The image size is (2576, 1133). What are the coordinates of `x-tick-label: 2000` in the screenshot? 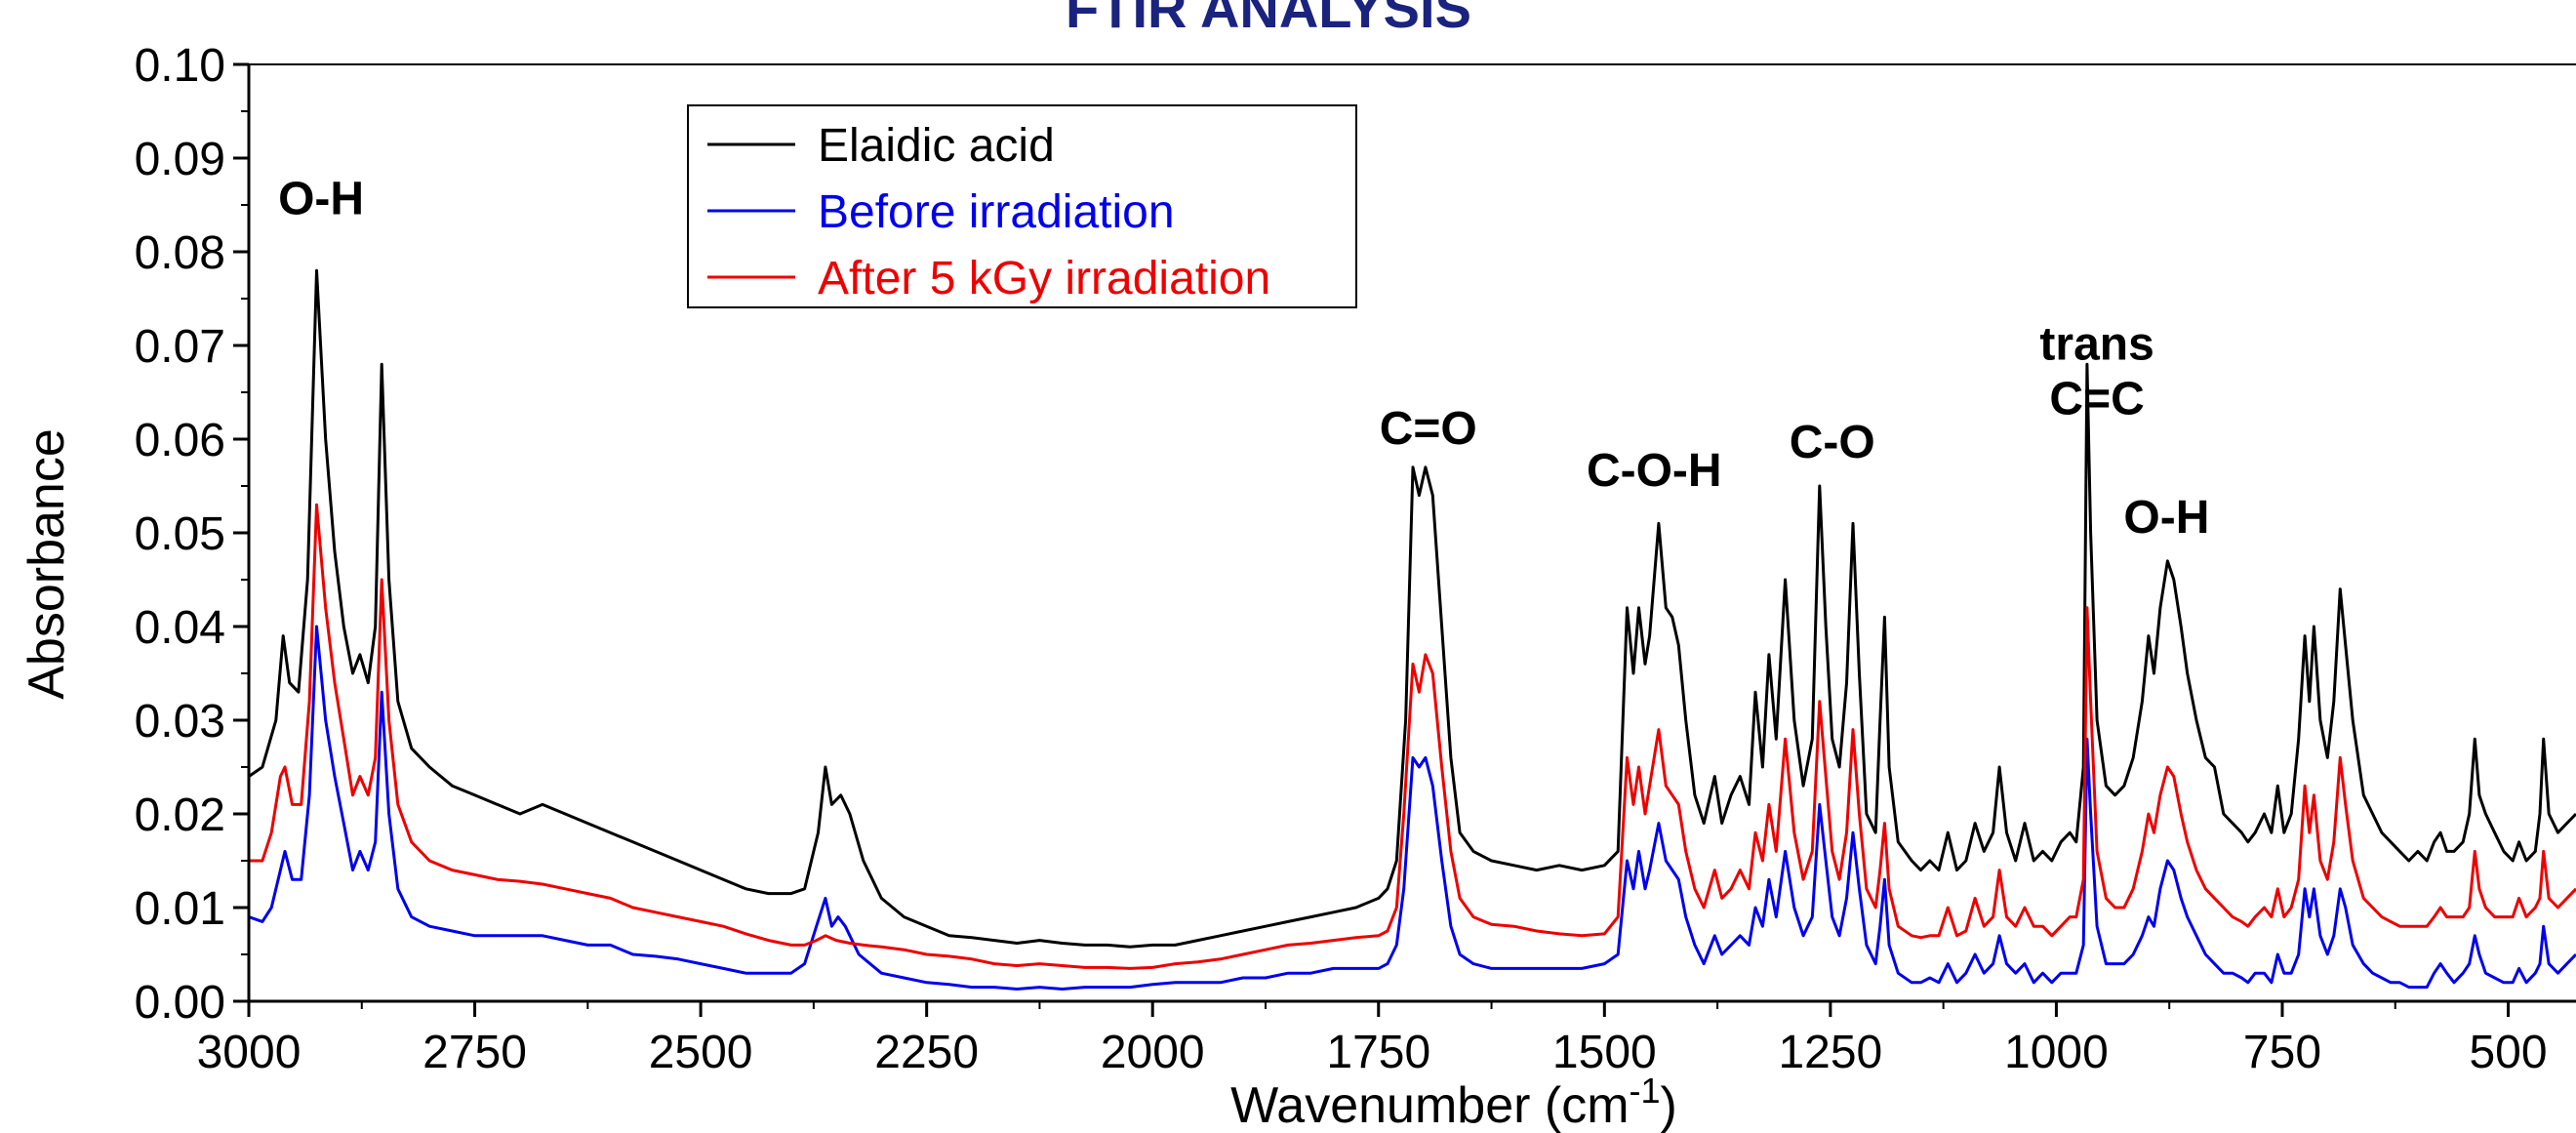 It's located at (1153, 1052).